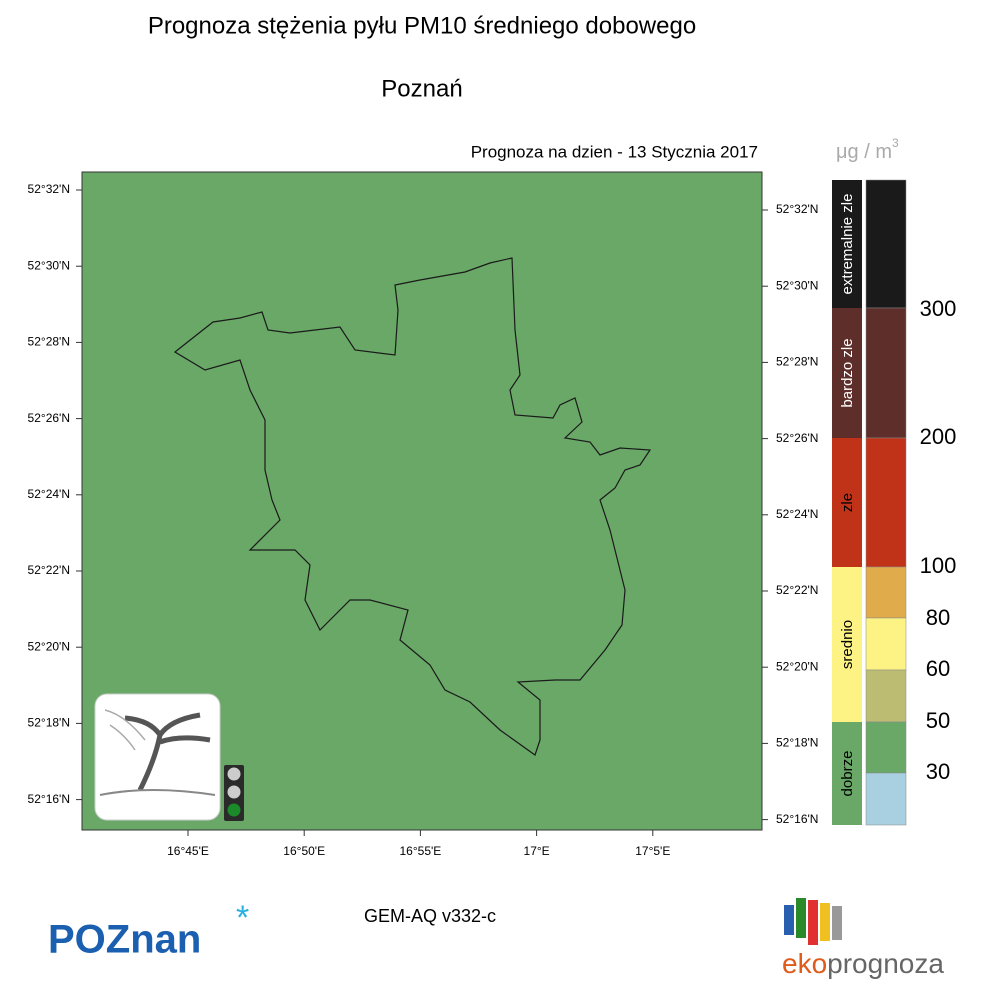  Describe the element at coordinates (938, 617) in the screenshot. I see `threshold-label: 80` at that location.